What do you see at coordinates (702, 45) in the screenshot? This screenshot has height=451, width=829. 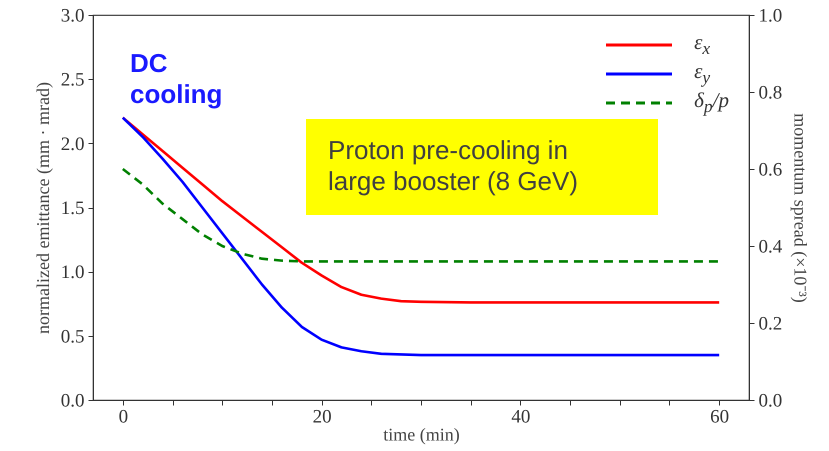 I see `legend-label: ε$_{x}$` at bounding box center [702, 45].